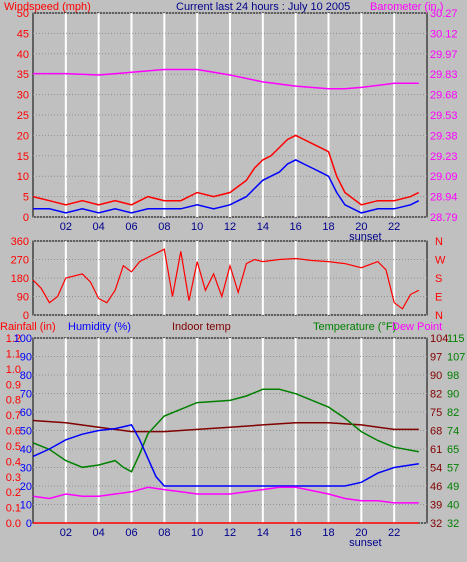 This screenshot has width=467, height=562. I want to click on humidity-tick-label: 50, so click(26, 432).